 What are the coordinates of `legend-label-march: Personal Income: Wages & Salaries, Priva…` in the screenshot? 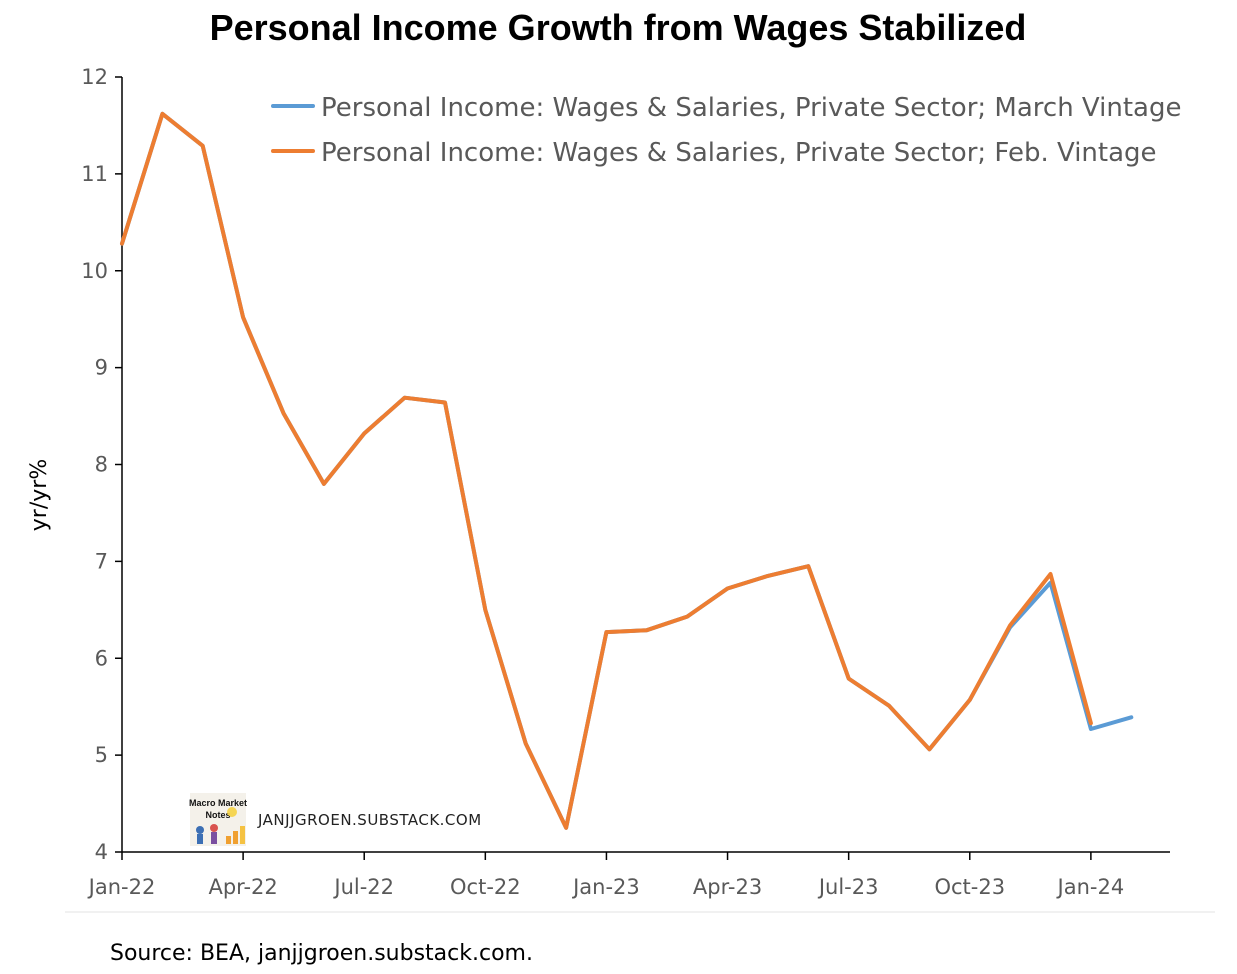 It's located at (751, 108).